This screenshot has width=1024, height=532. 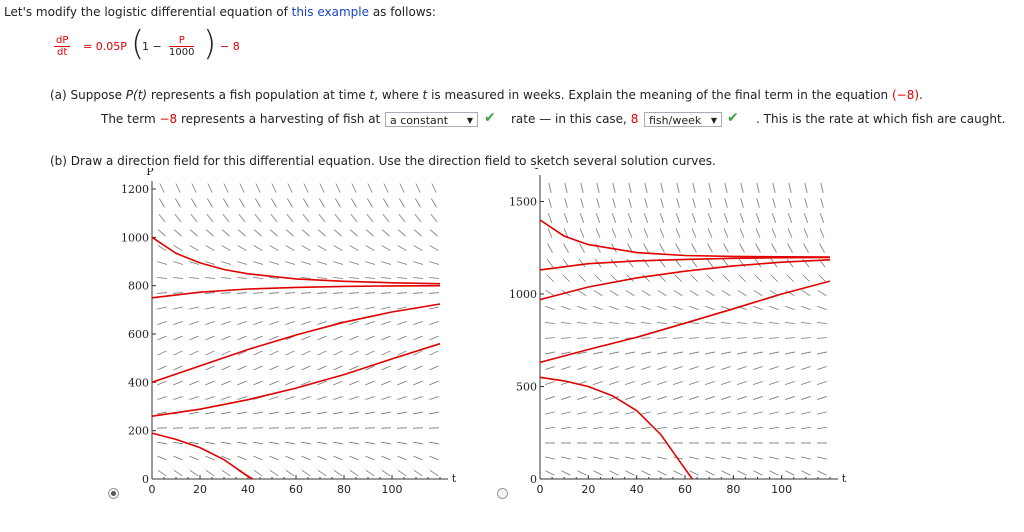 I want to click on option-radio-right, so click(x=502, y=493).